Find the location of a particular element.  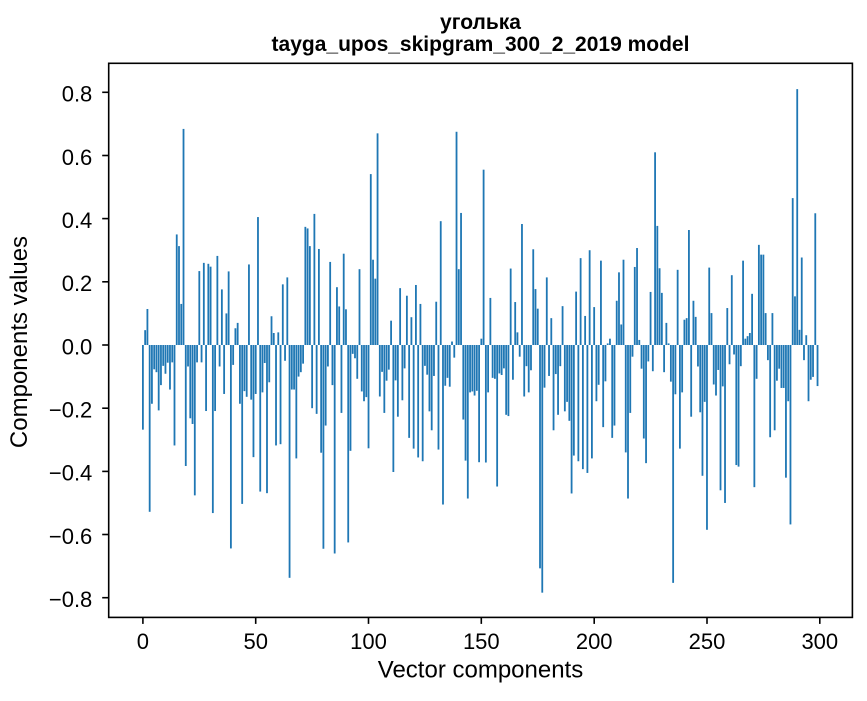

svg-text: 50 is located at coordinates (255, 641).